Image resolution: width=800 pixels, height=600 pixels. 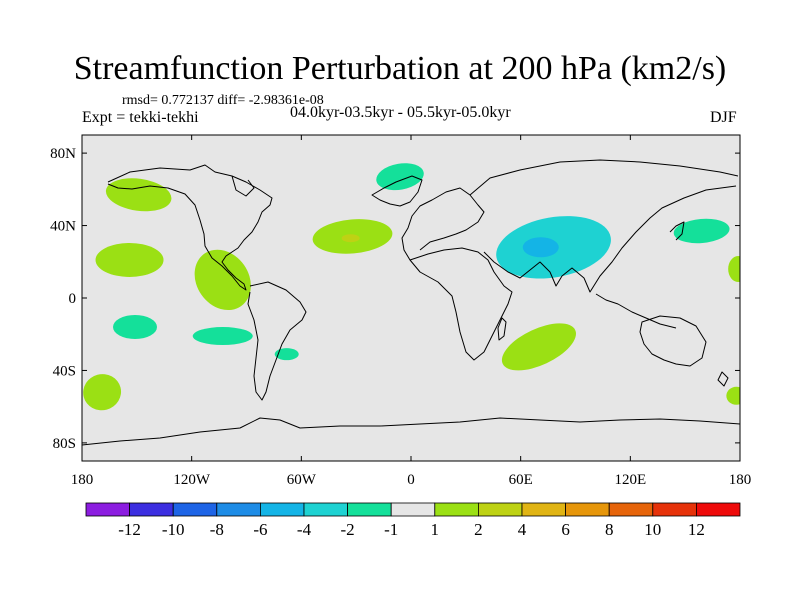 What do you see at coordinates (411, 480) in the screenshot?
I see `x-tick-label: 0` at bounding box center [411, 480].